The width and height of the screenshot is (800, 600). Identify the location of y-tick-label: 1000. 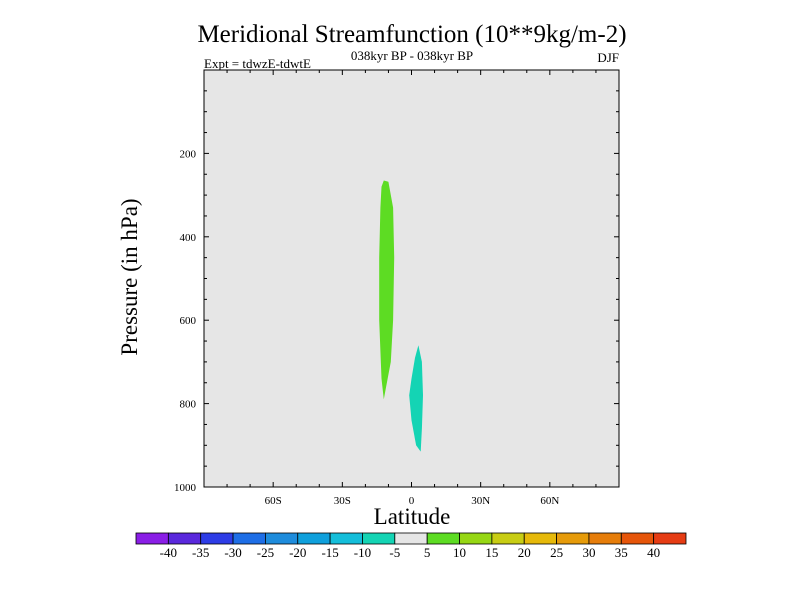
(185, 488).